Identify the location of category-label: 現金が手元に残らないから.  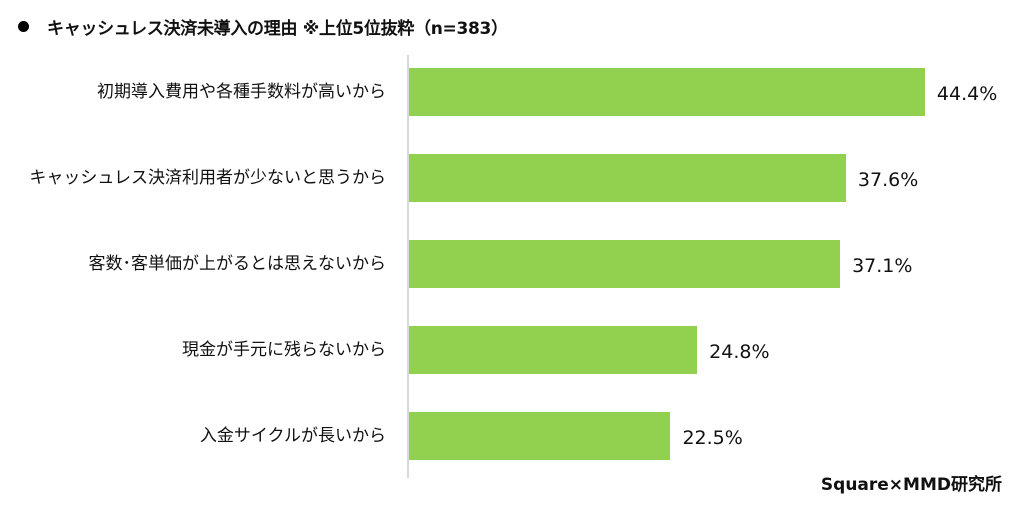
(284, 350).